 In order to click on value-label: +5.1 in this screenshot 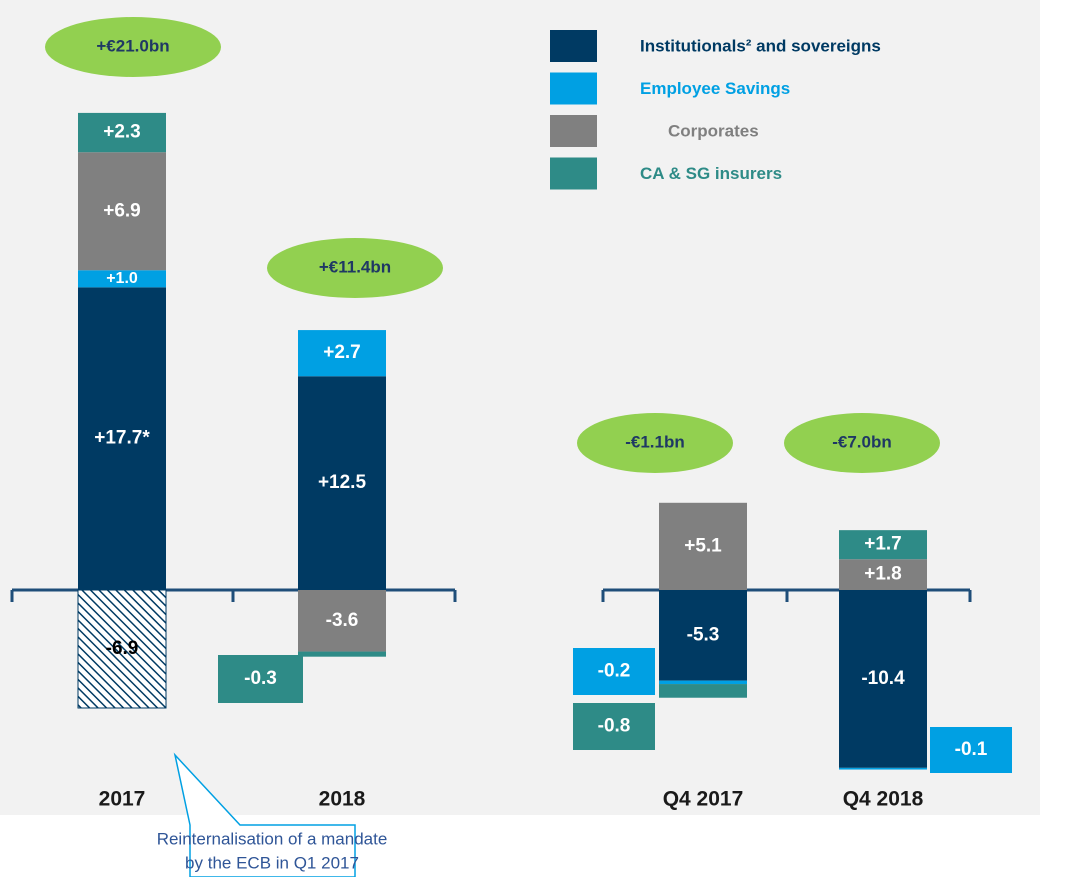, I will do `click(703, 545)`.